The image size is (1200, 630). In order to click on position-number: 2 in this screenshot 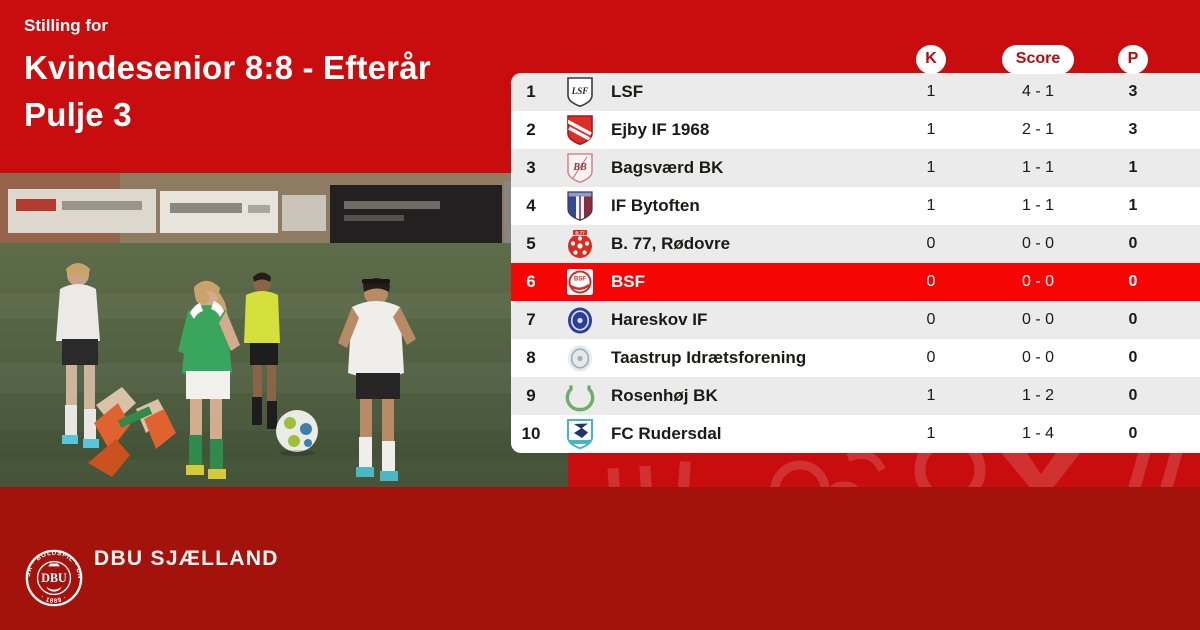, I will do `click(531, 129)`.